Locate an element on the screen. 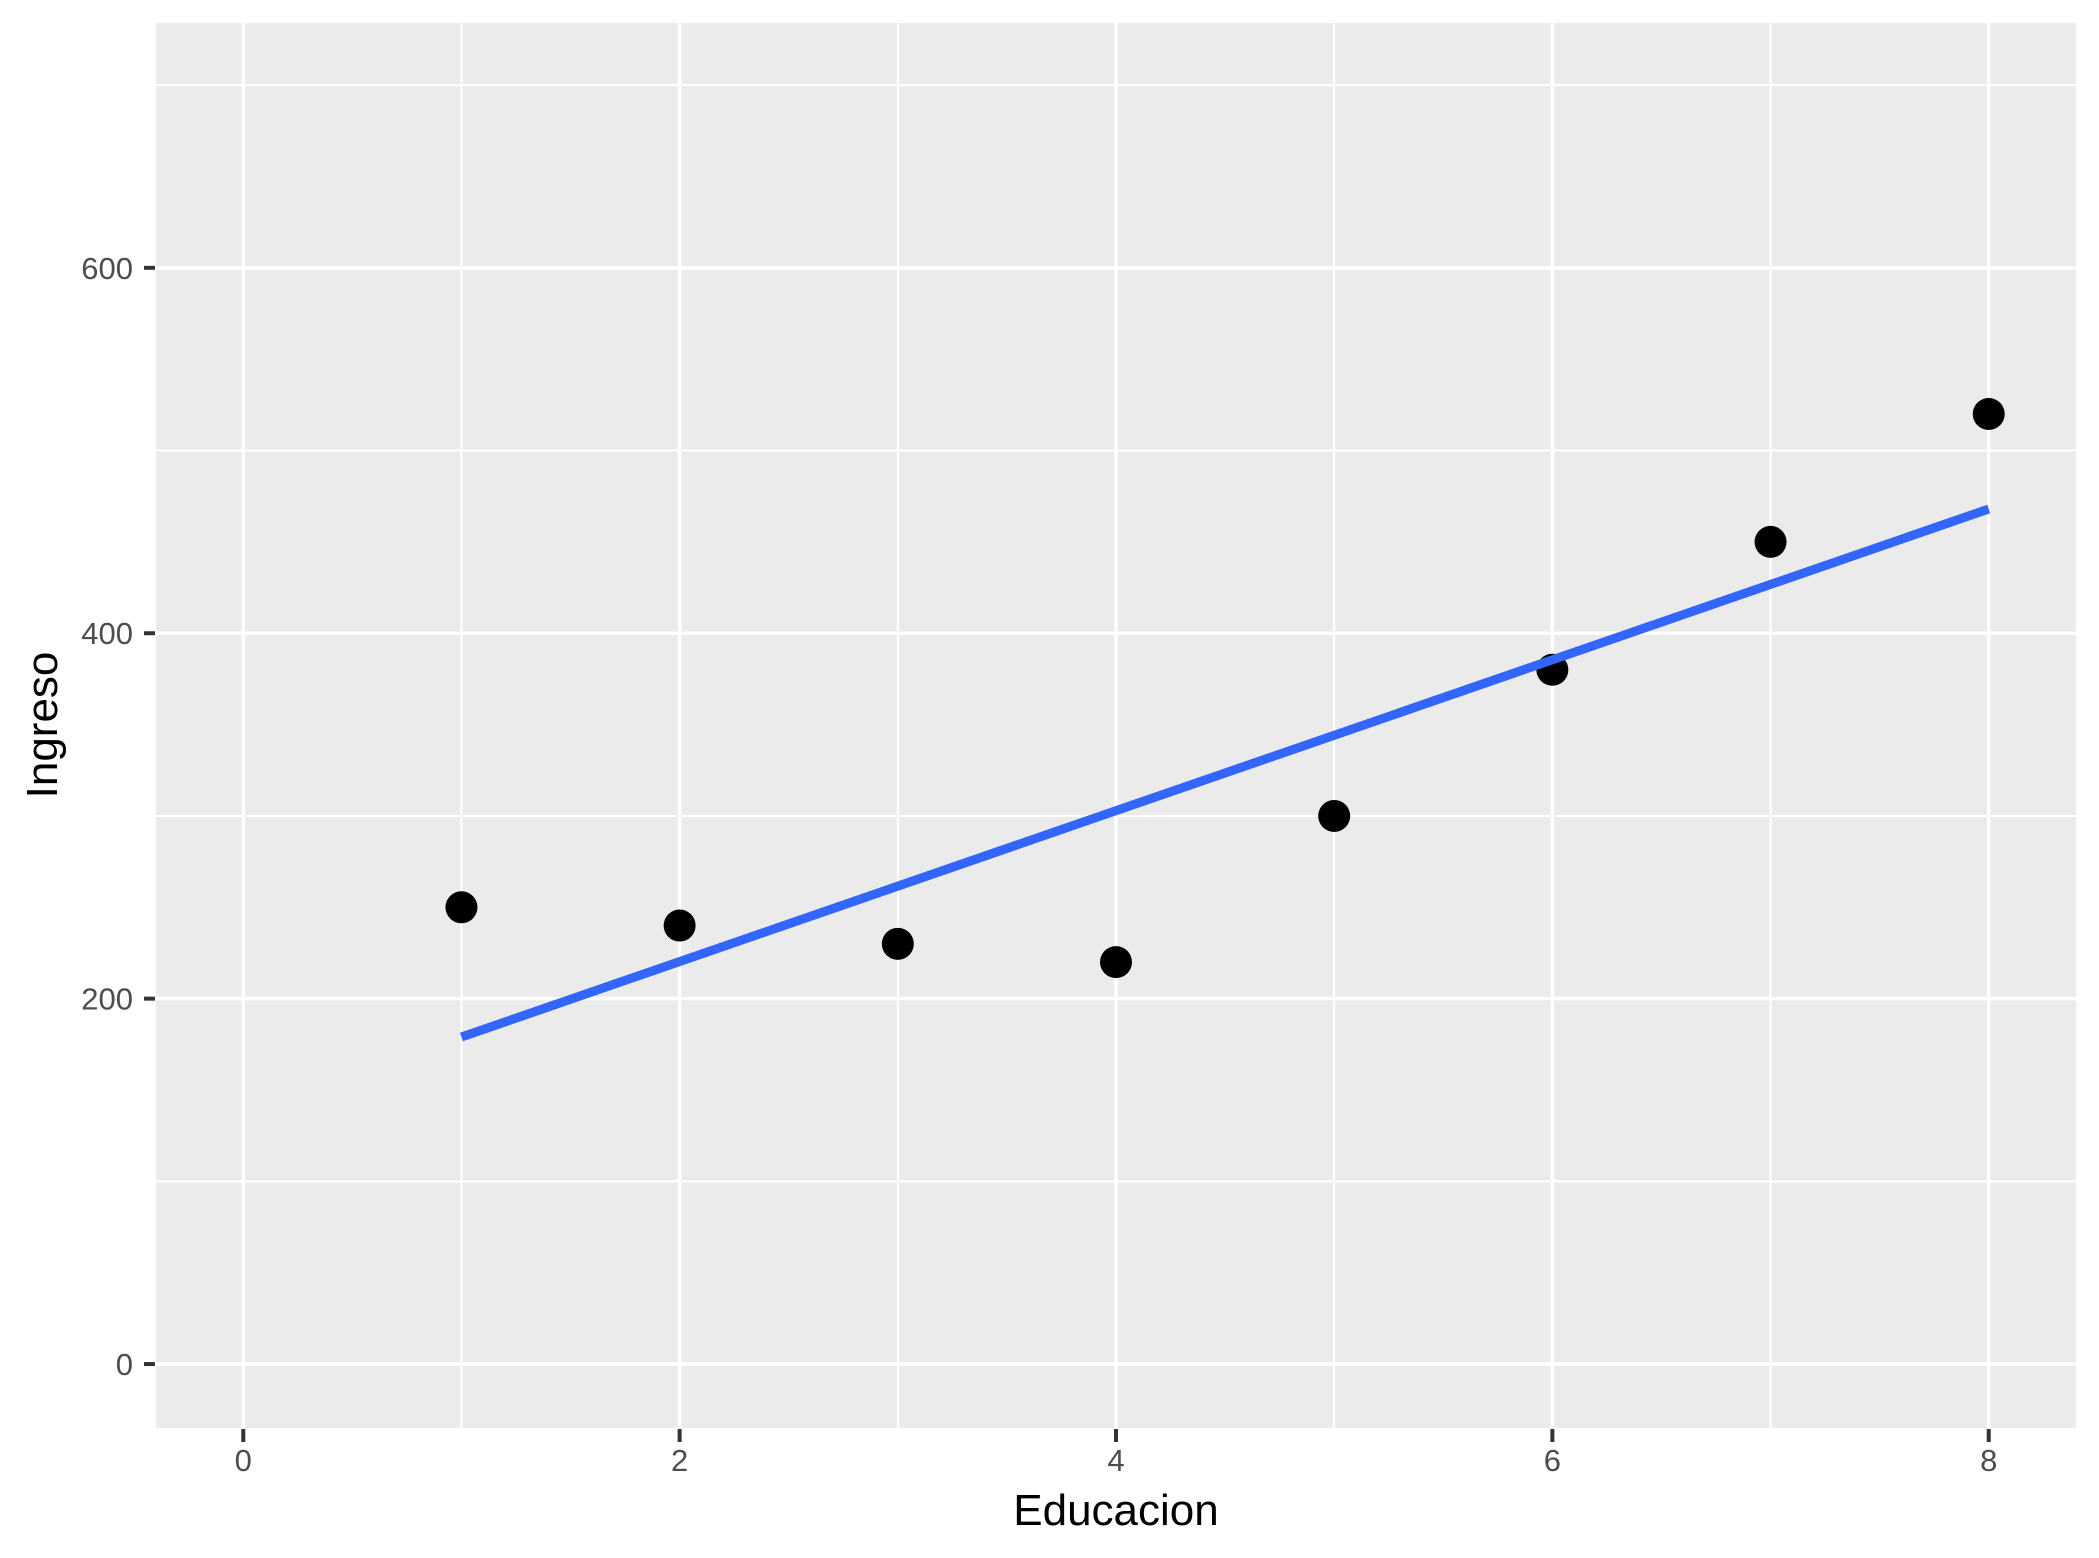 The height and width of the screenshot is (1558, 2099). x-tick-label: 4 is located at coordinates (1115, 1460).